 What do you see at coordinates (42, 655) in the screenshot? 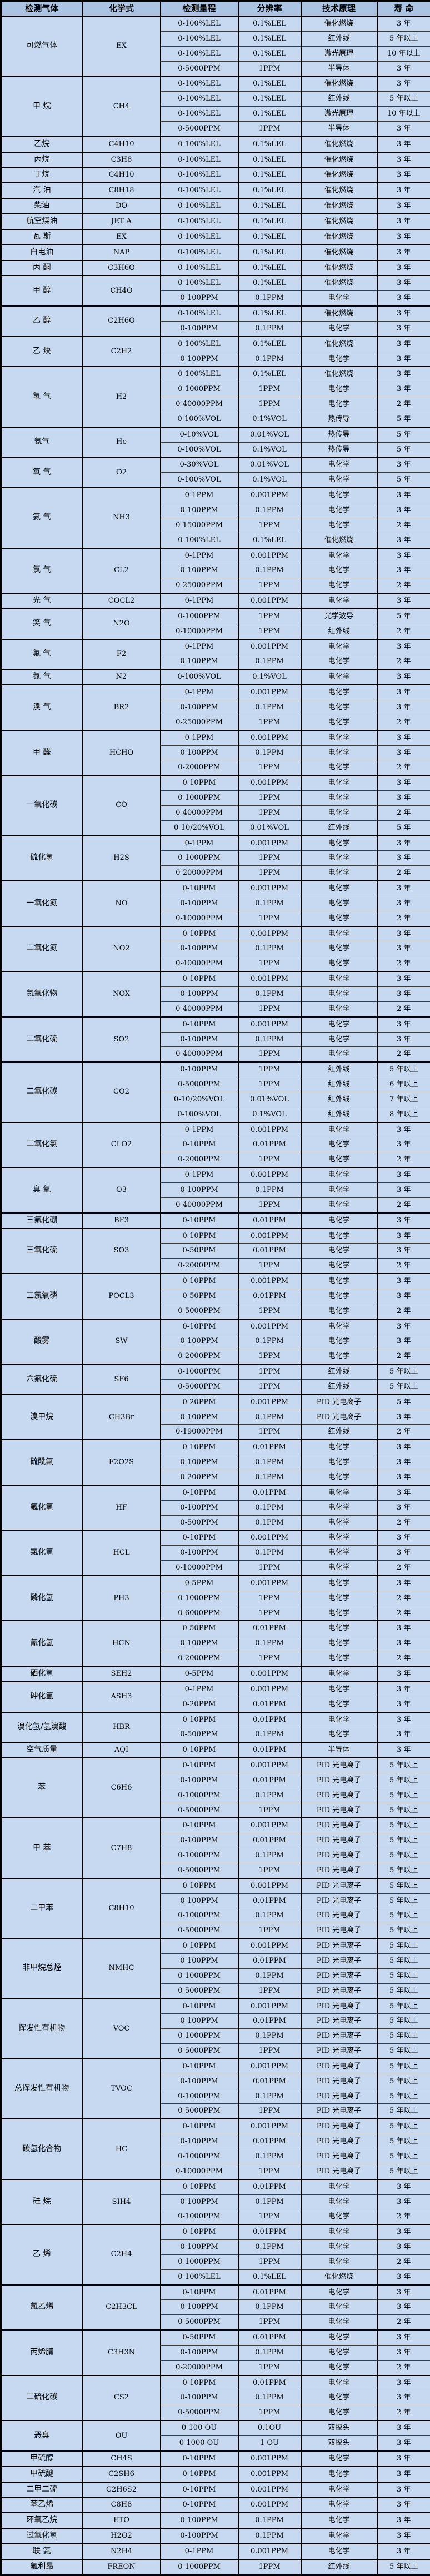
I see `gas-name-cell: 氟 气` at bounding box center [42, 655].